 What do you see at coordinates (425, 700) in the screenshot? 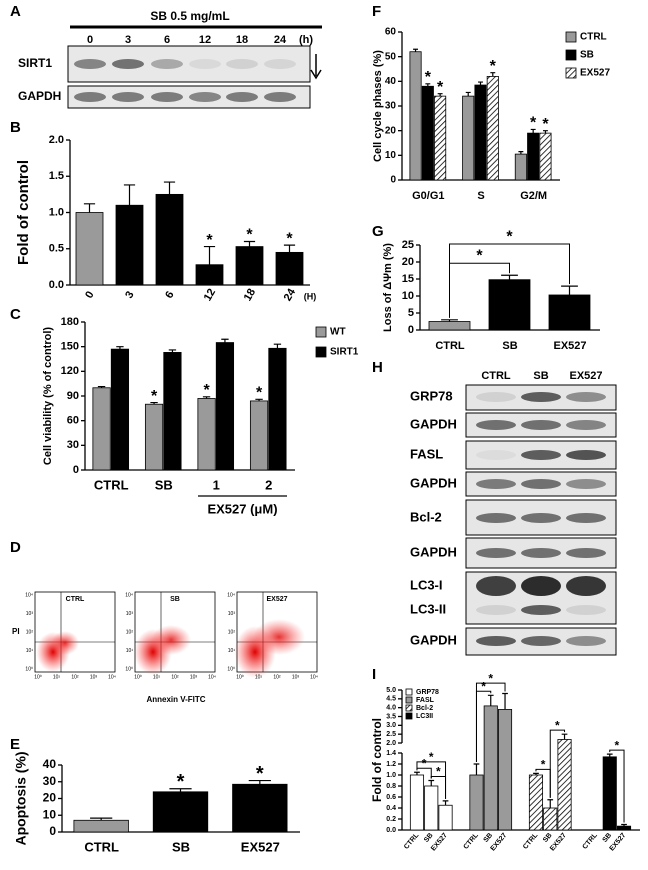
I see `legend-label: FASL` at bounding box center [425, 700].